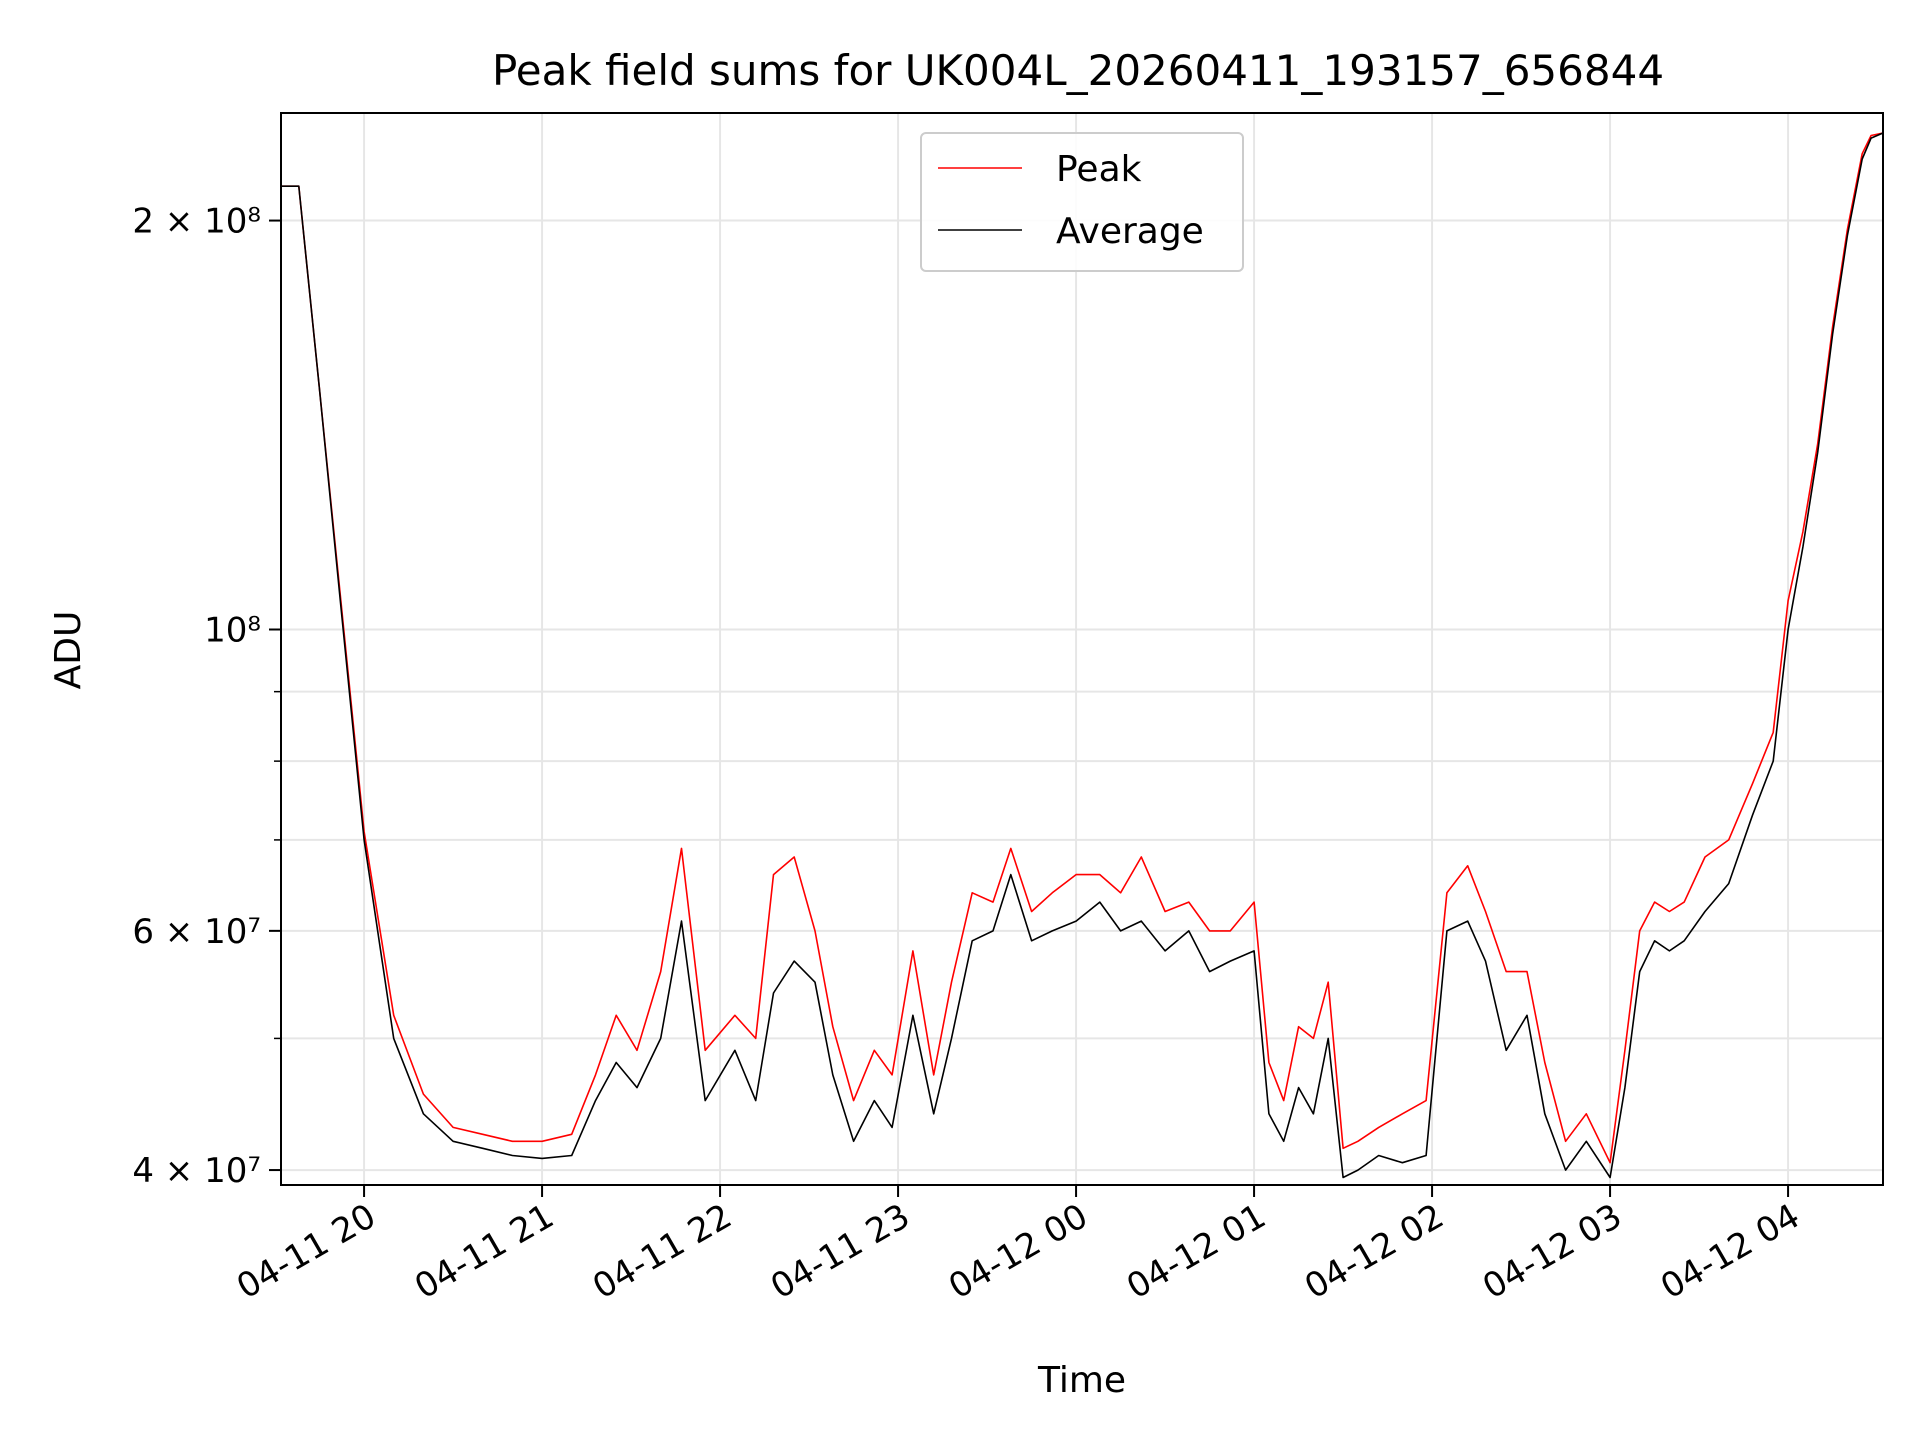 The height and width of the screenshot is (1440, 1920). I want to click on x-axis-label: Time, so click(1081, 1380).